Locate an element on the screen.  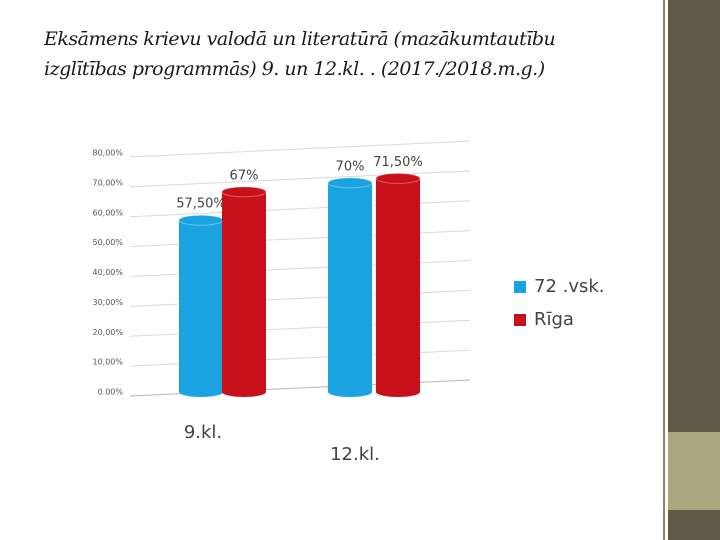
y-tick-label: 50,00% is located at coordinates (107, 242).